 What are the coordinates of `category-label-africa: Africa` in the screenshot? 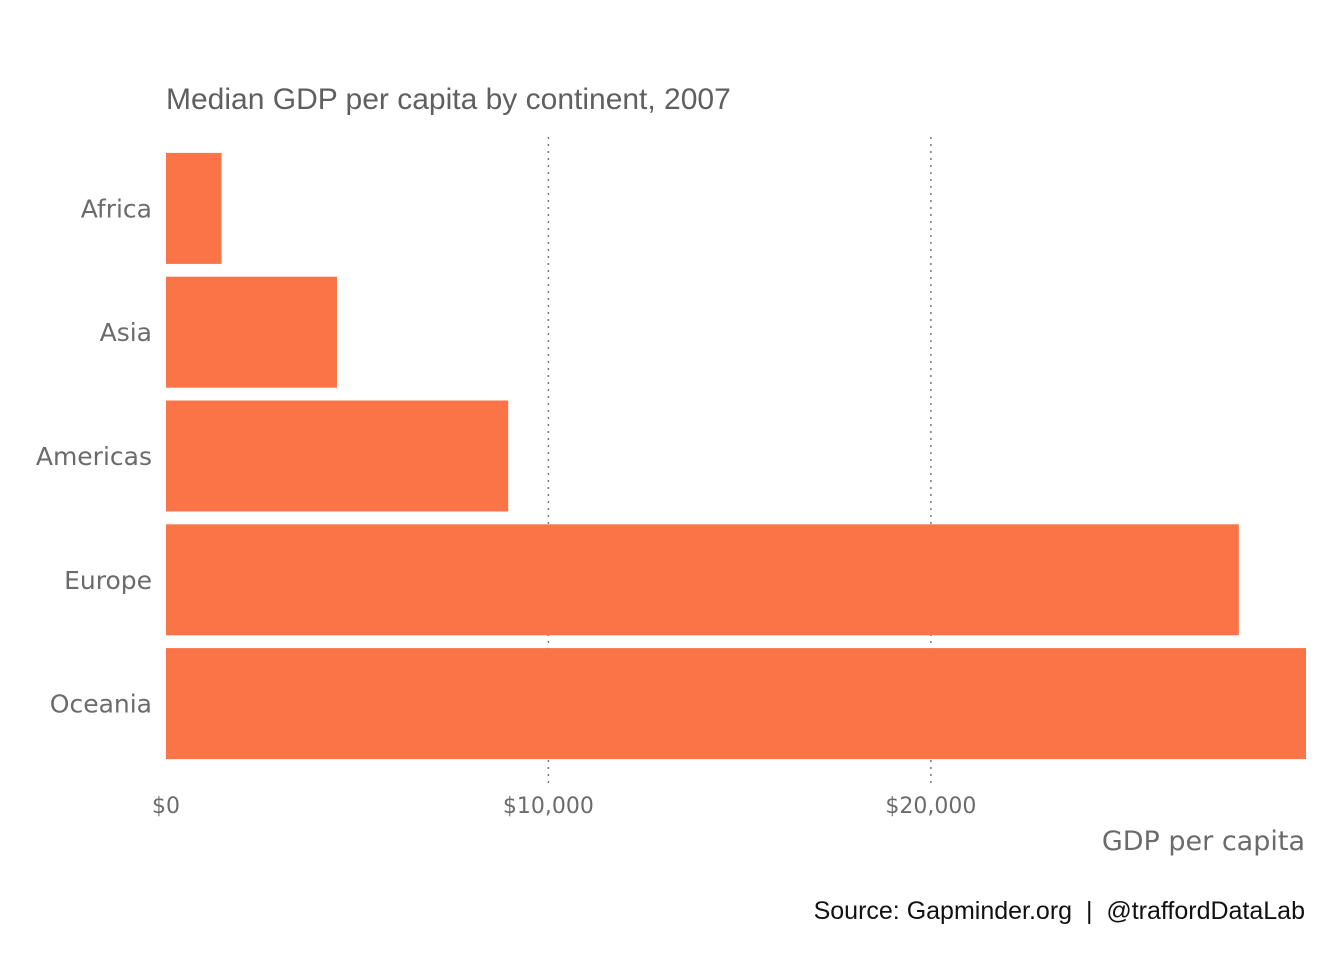 It's located at (116, 208).